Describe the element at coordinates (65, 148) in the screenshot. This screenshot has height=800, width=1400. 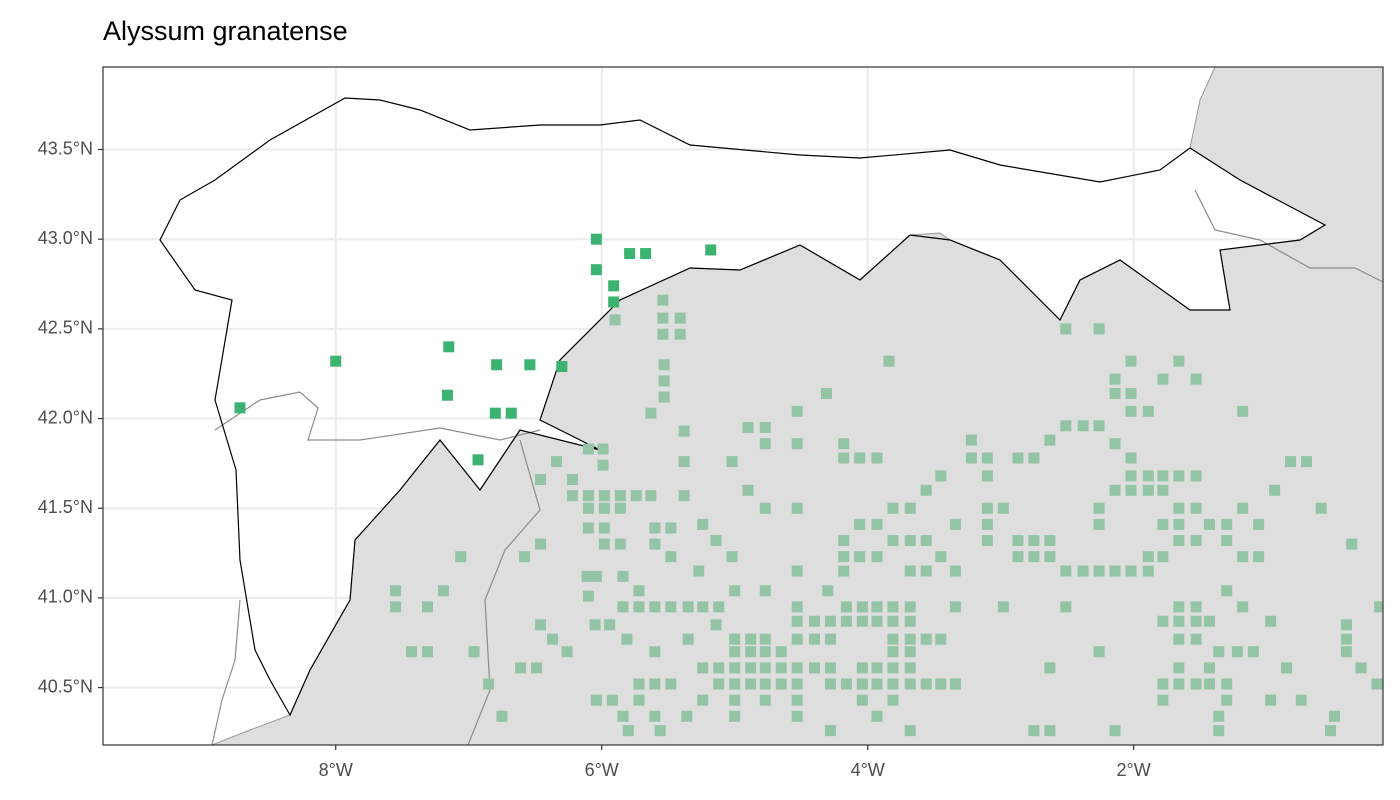
I see `y-tick-label: 43.5°N` at that location.